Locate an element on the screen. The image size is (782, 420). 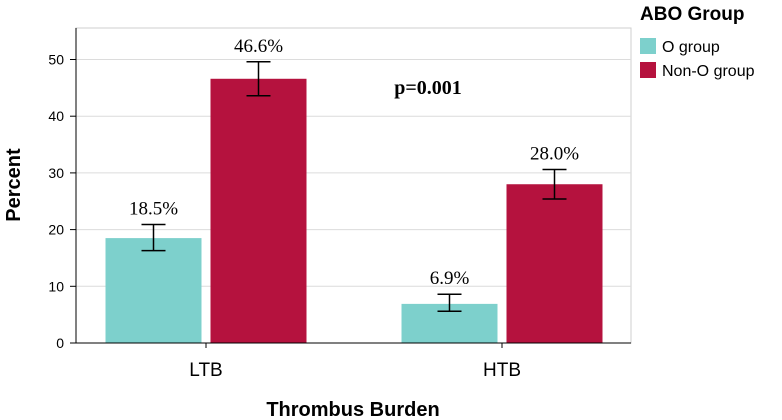
legend-label: Non-O group is located at coordinates (708, 71).